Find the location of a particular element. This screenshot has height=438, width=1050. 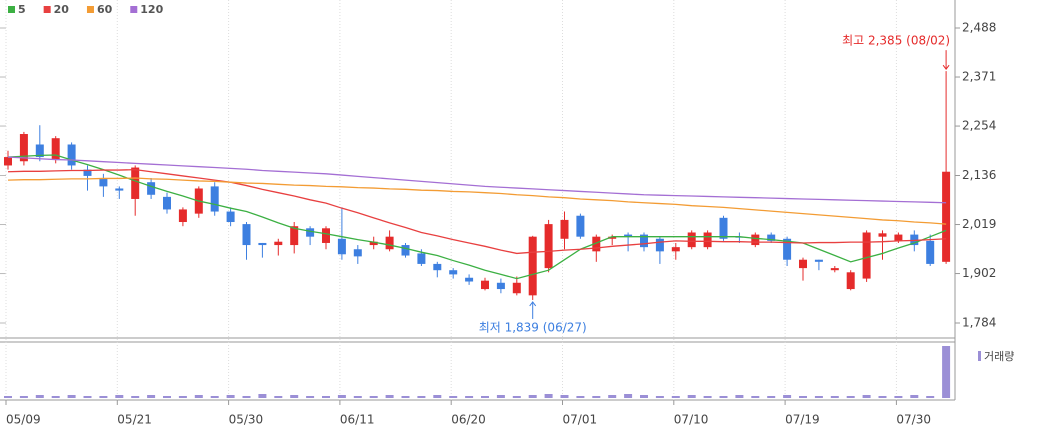

x-tick-label: 07/10 is located at coordinates (691, 420).